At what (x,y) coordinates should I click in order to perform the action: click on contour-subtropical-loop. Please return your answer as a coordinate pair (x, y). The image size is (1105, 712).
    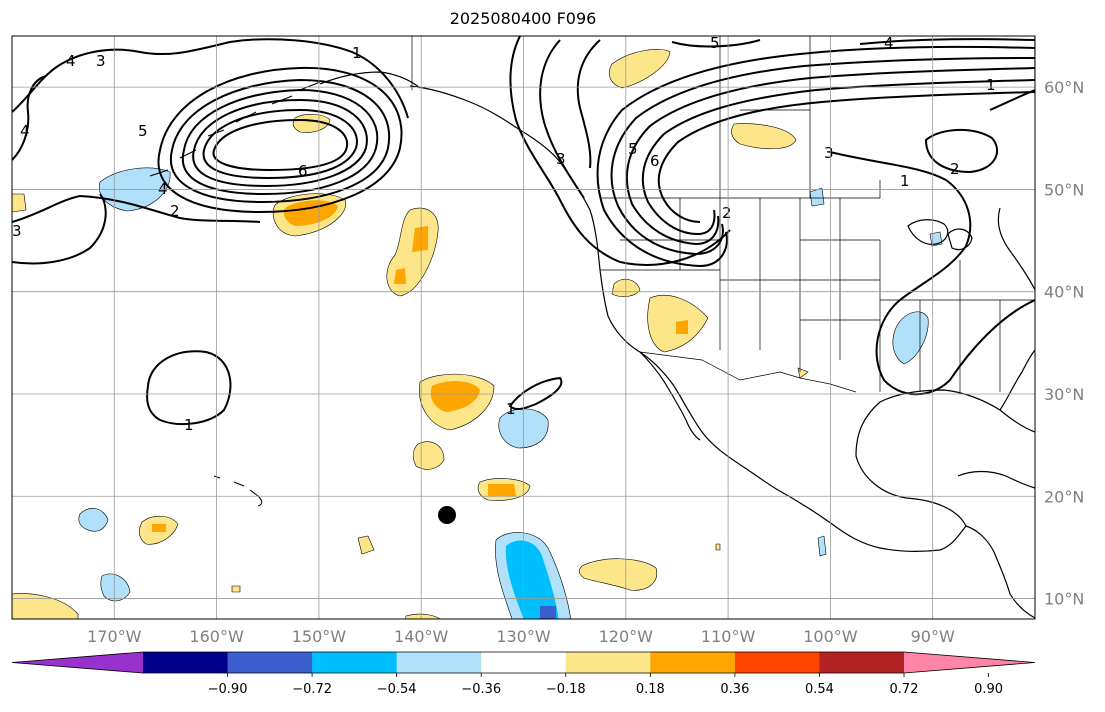
    Looking at the image, I should click on (189, 388).